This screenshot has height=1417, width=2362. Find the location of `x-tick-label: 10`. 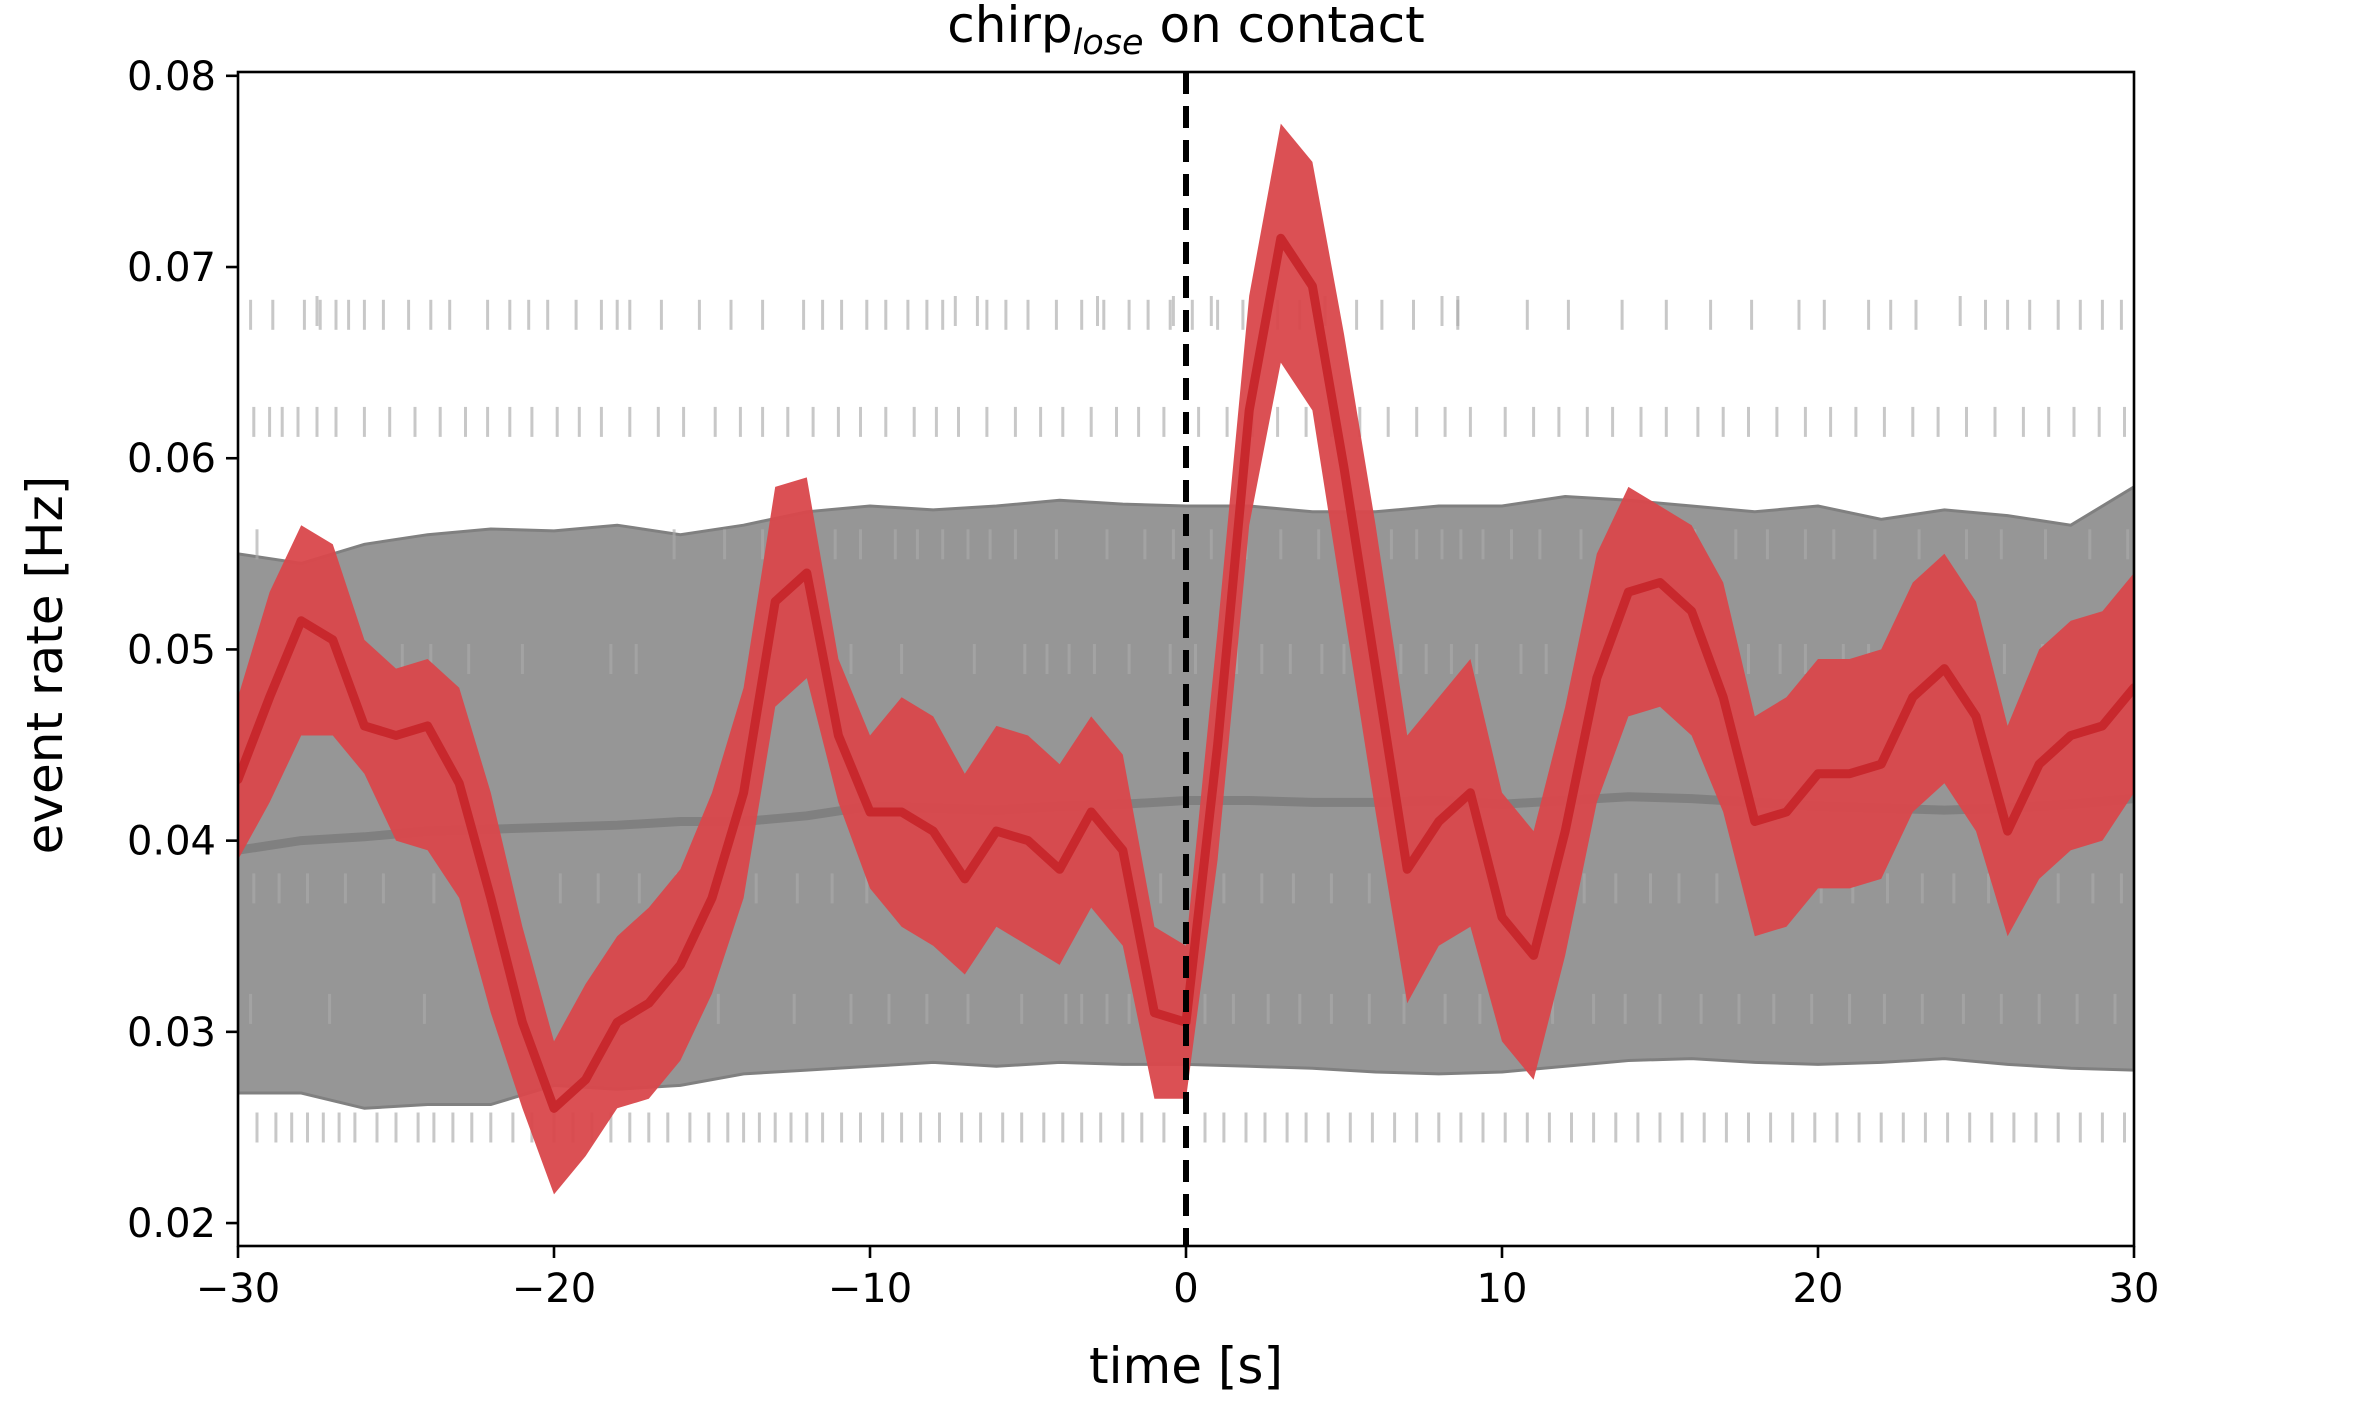

x-tick-label: 10 is located at coordinates (1502, 1289).